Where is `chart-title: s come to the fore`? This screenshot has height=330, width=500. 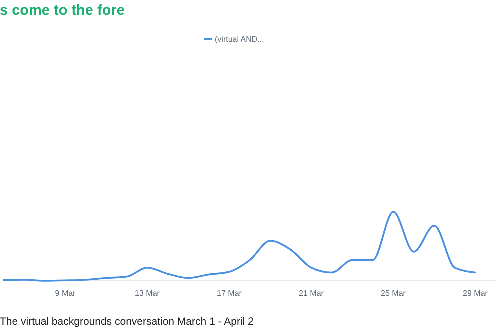 chart-title: s come to the fore is located at coordinates (62, 11).